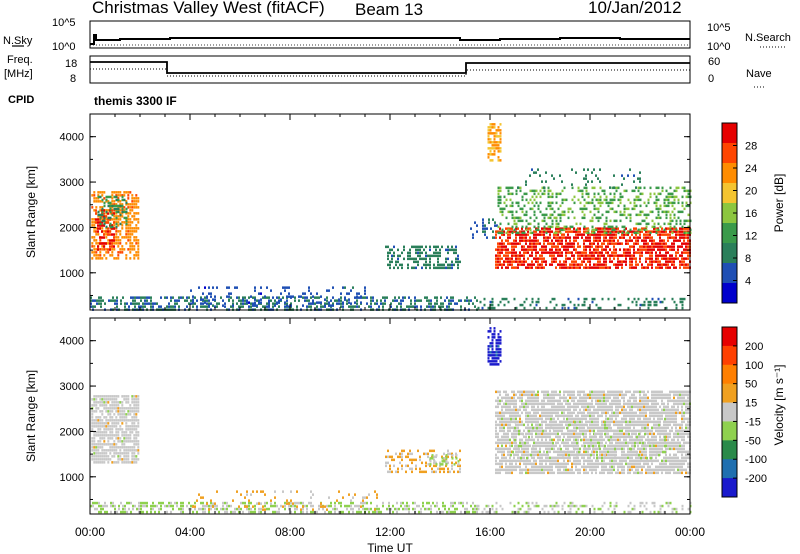 This screenshot has width=800, height=554. What do you see at coordinates (751, 147) in the screenshot?
I see `colorbar-tick-label: 28` at bounding box center [751, 147].